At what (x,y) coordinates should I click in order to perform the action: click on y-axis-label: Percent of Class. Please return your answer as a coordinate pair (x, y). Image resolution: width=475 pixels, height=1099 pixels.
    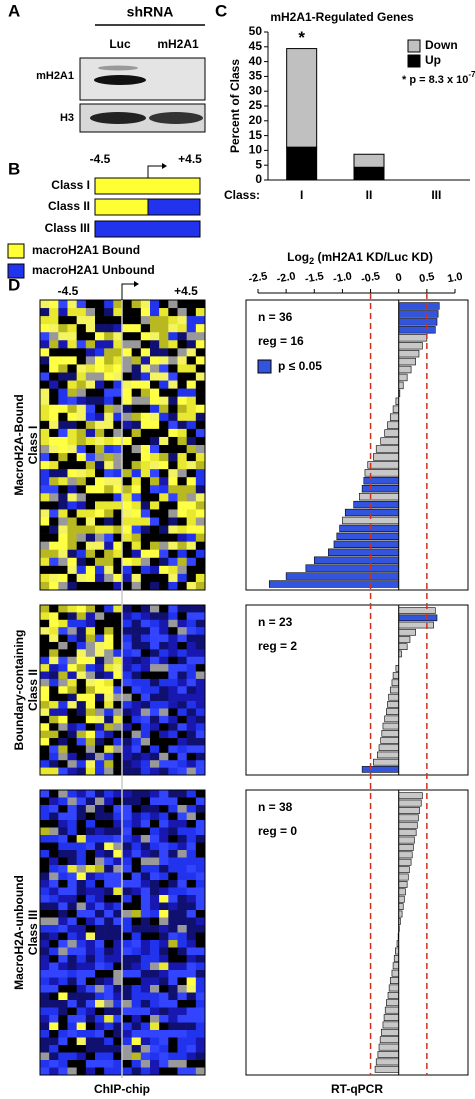
    Looking at the image, I should click on (235, 106).